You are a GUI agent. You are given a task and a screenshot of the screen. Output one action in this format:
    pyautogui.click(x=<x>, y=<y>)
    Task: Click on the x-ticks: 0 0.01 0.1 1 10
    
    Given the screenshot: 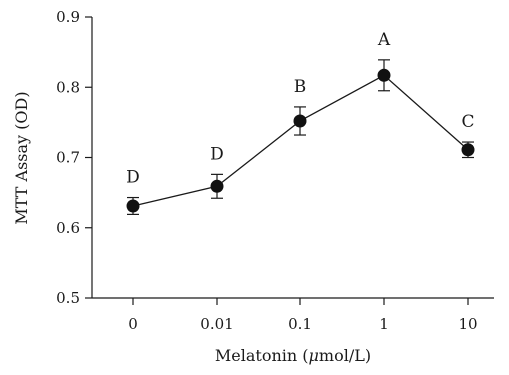 What is the action you would take?
    pyautogui.click(x=303, y=315)
    